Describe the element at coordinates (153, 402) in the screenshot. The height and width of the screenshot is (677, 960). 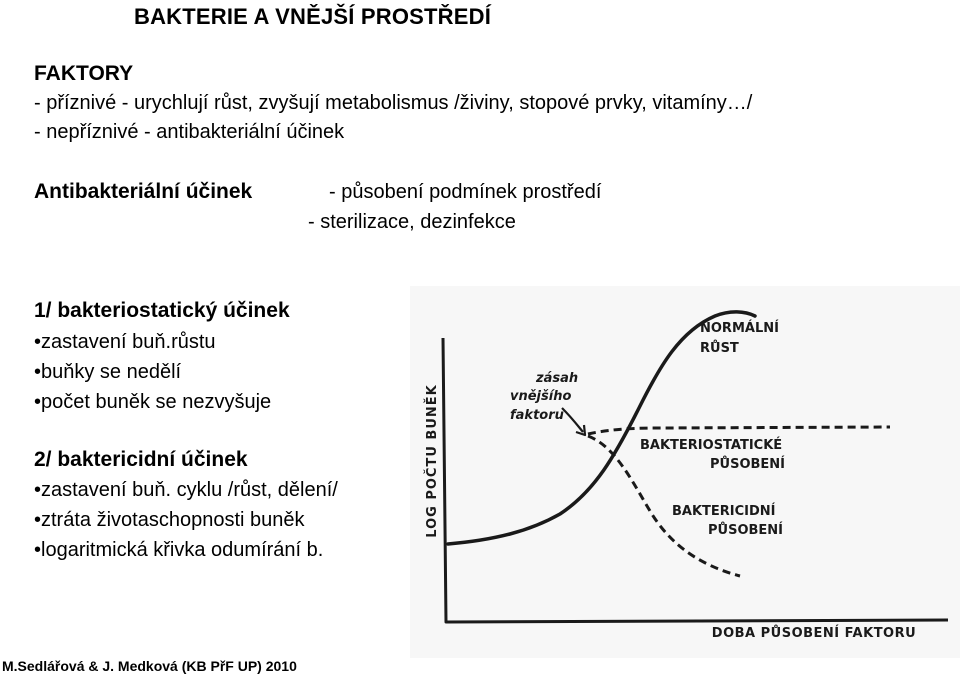
I see `bacteriostatic-bullet: •počet buněk se nezvyšuje` at that location.